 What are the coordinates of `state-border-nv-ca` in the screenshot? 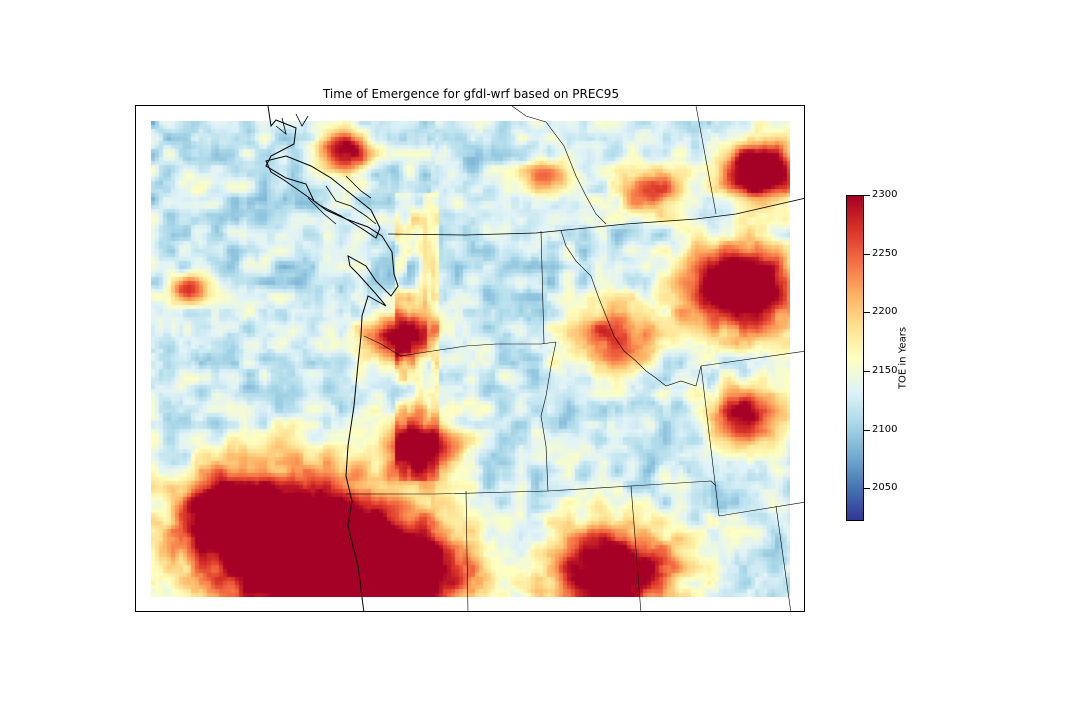 It's located at (467, 550).